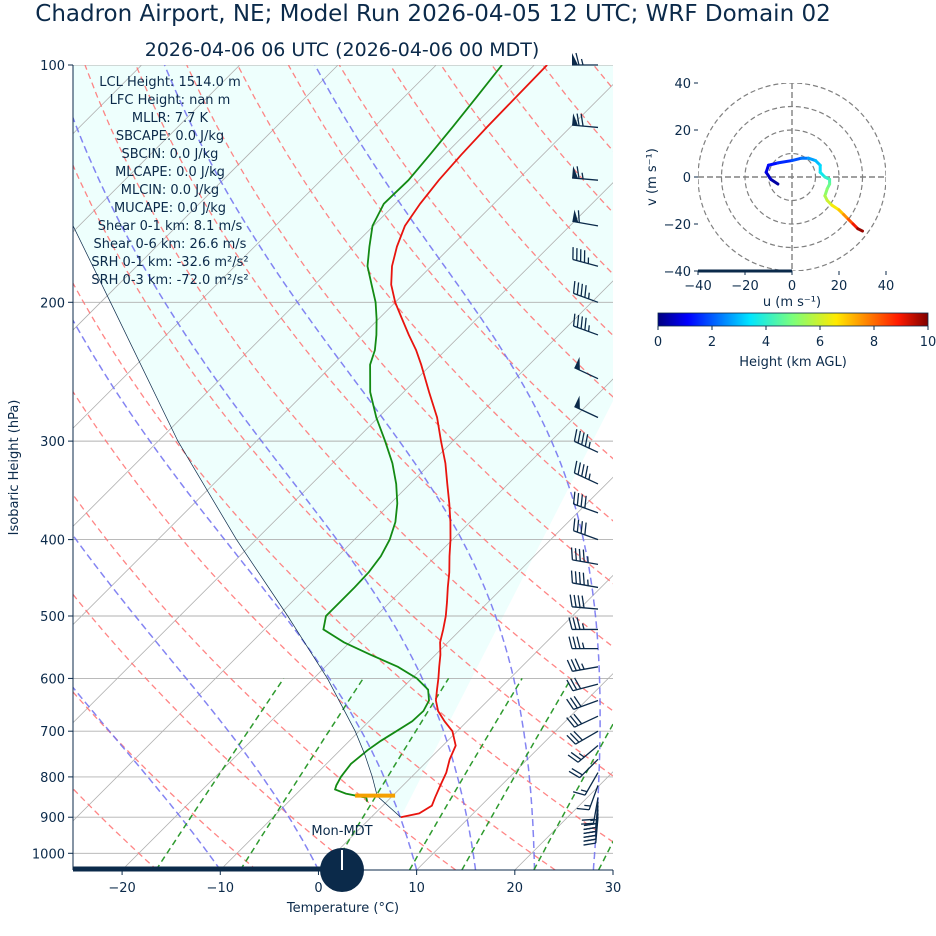 Image resolution: width=936 pixels, height=936 pixels. What do you see at coordinates (342, 858) in the screenshot?
I see `time-clock: Mon-MDT` at bounding box center [342, 858].